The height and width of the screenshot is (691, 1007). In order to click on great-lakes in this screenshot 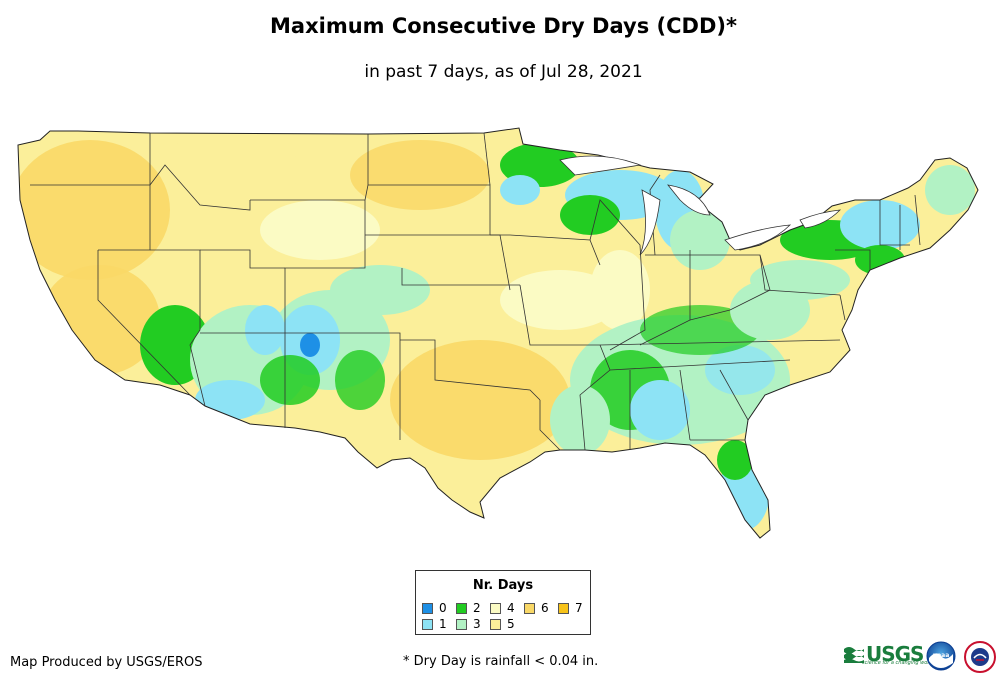, I will do `click(700, 205)`.